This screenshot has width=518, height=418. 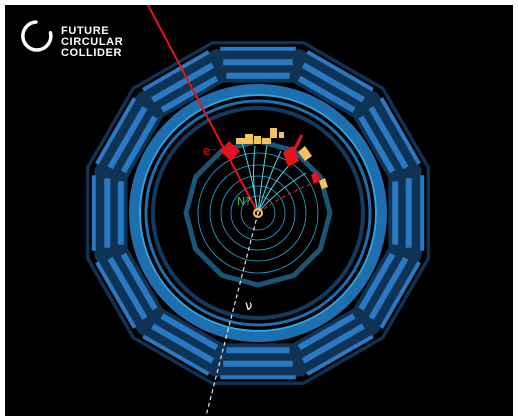 What do you see at coordinates (92, 42) in the screenshot?
I see `logo-line-circular: CIRCULAR` at bounding box center [92, 42].